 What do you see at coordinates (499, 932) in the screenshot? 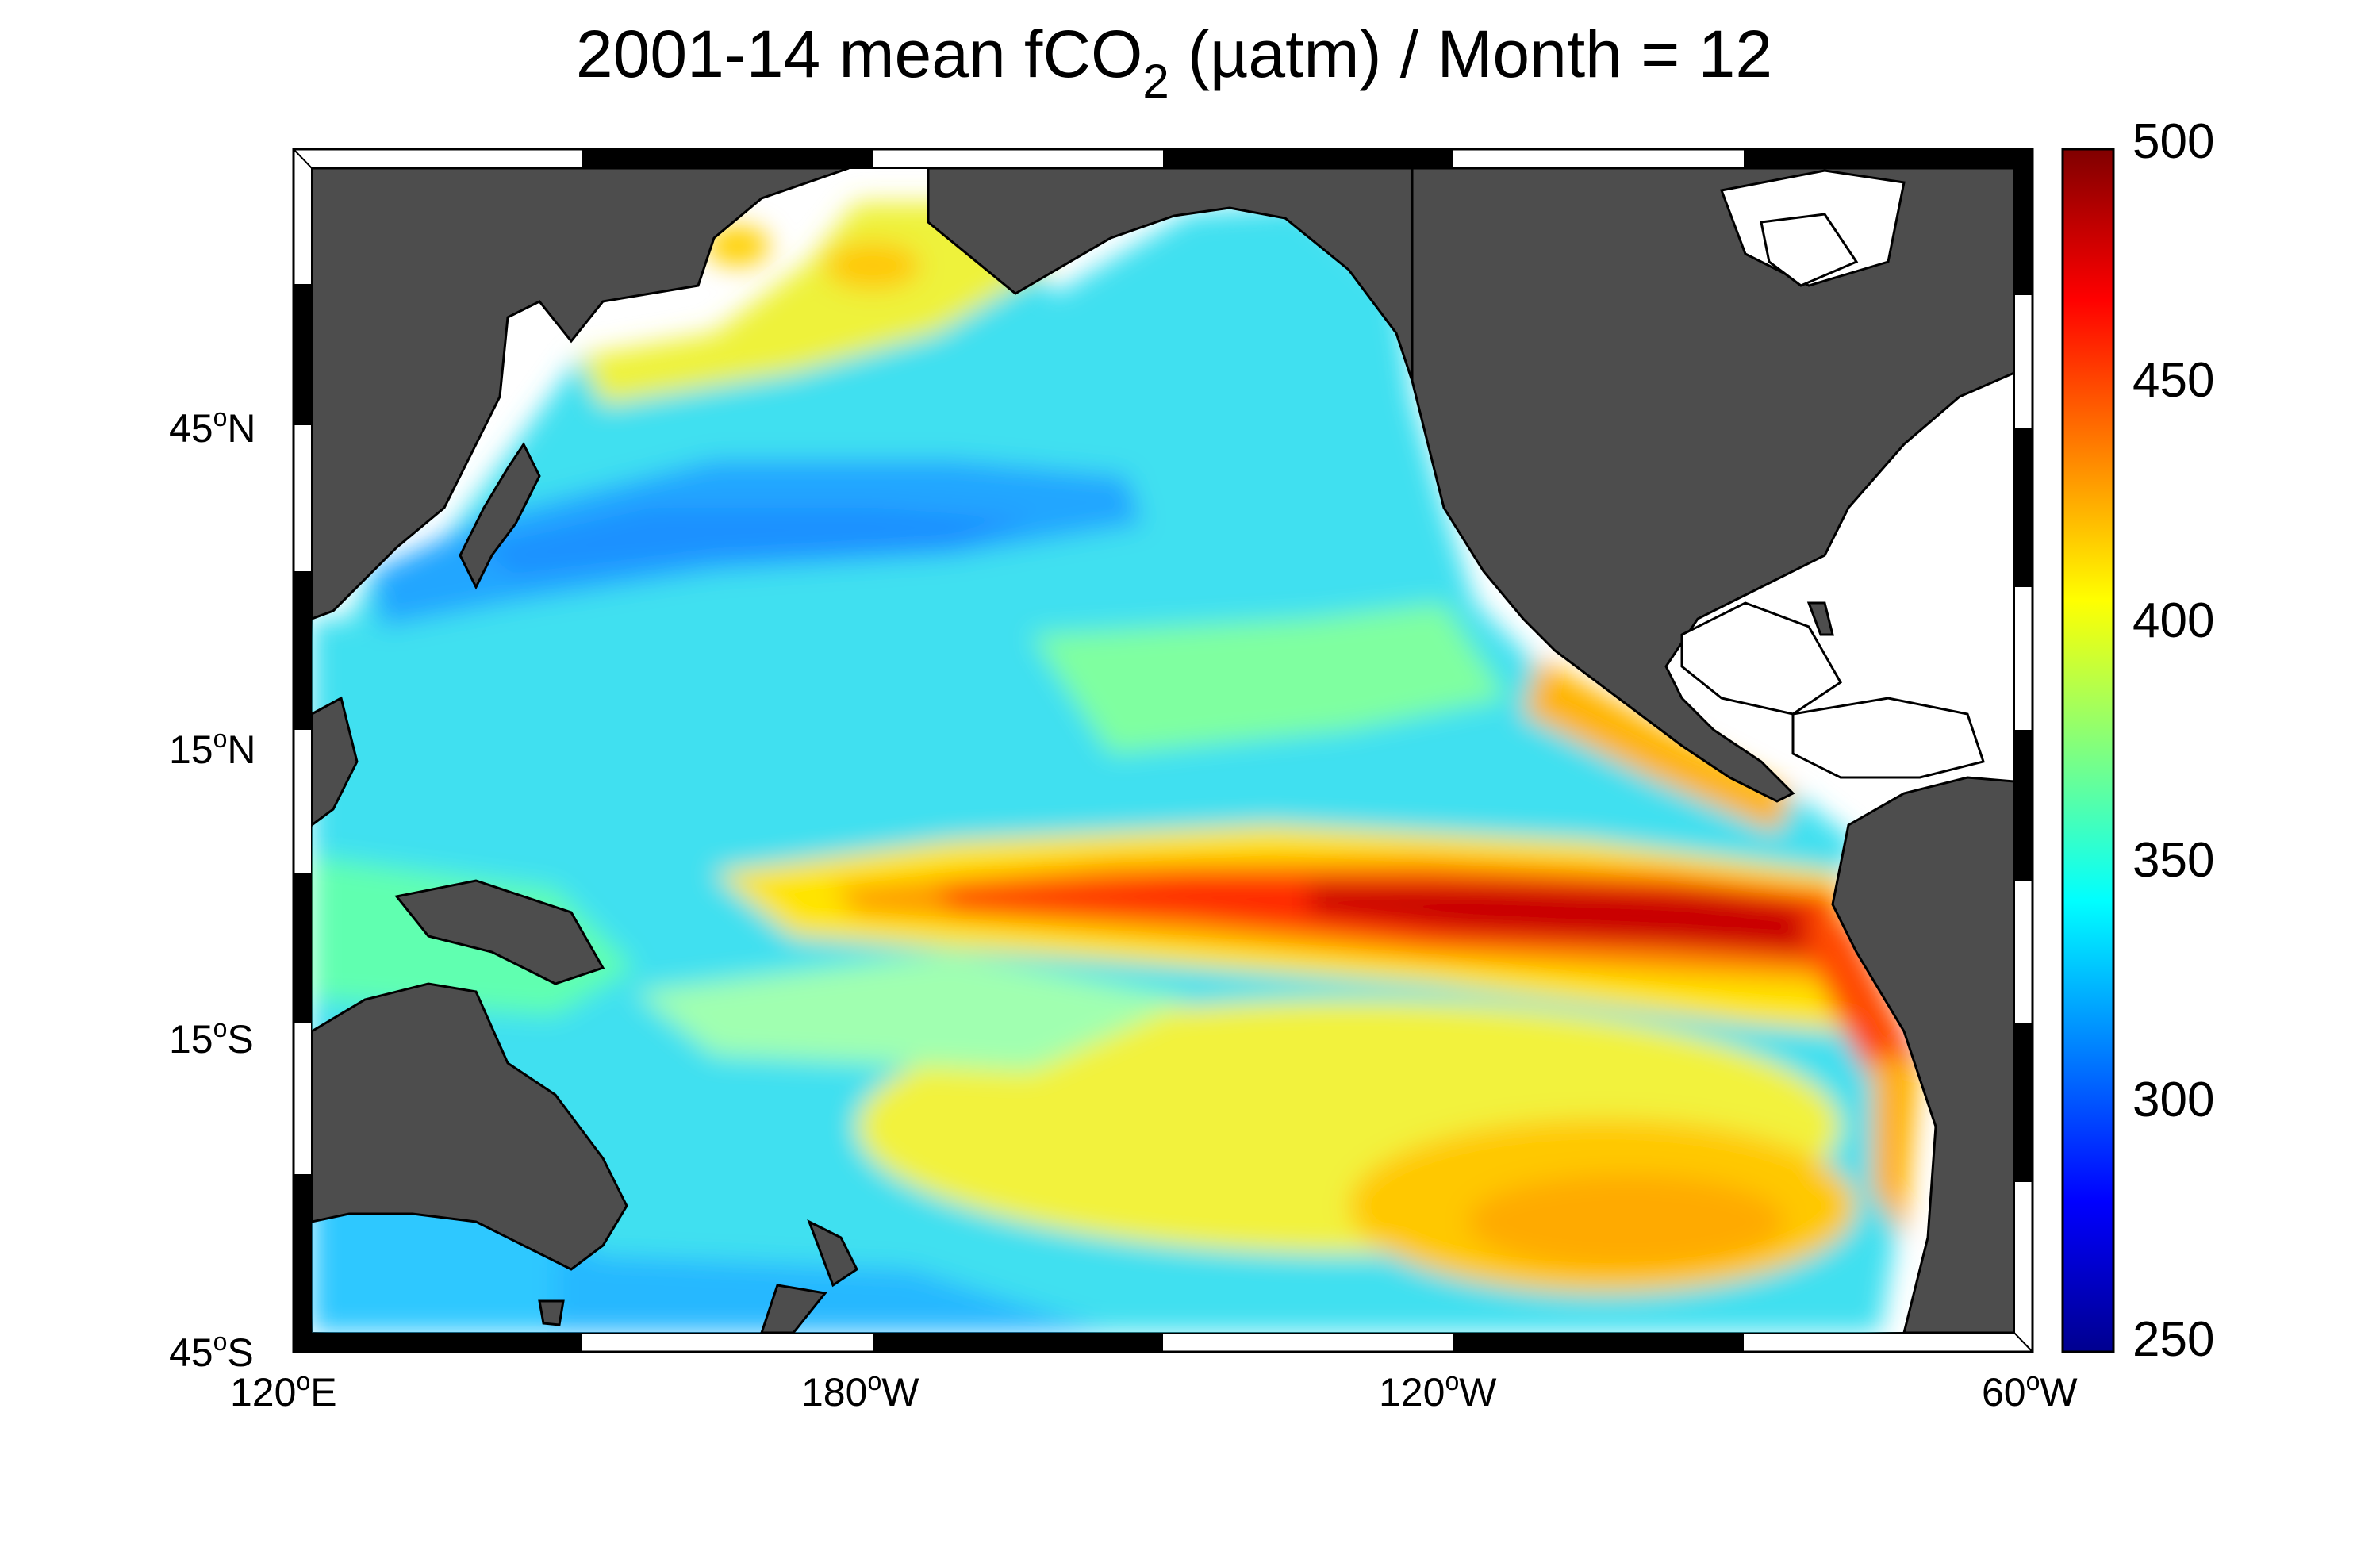
I see `new-guinea-land` at bounding box center [499, 932].